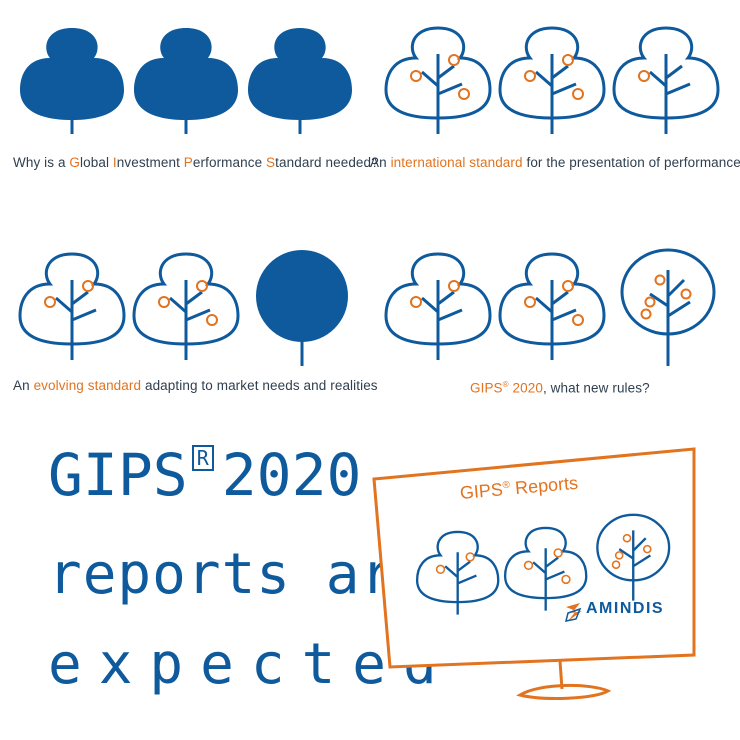 This screenshot has height=740, width=740. Describe the element at coordinates (251, 664) in the screenshot. I see `headline-line-3: expected` at that location.